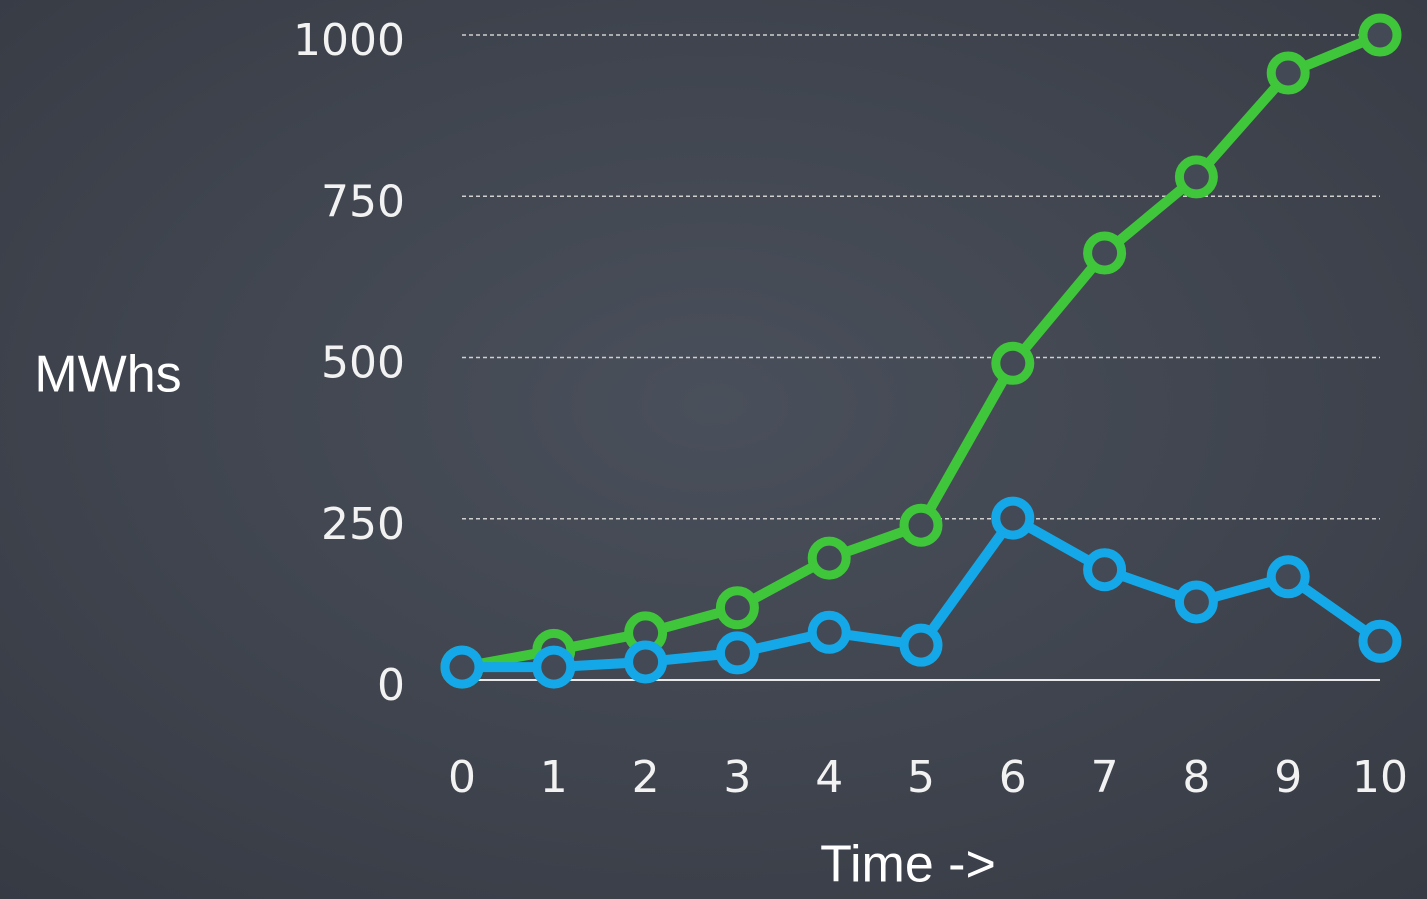  I want to click on y-tick-label: 500, so click(363, 363).